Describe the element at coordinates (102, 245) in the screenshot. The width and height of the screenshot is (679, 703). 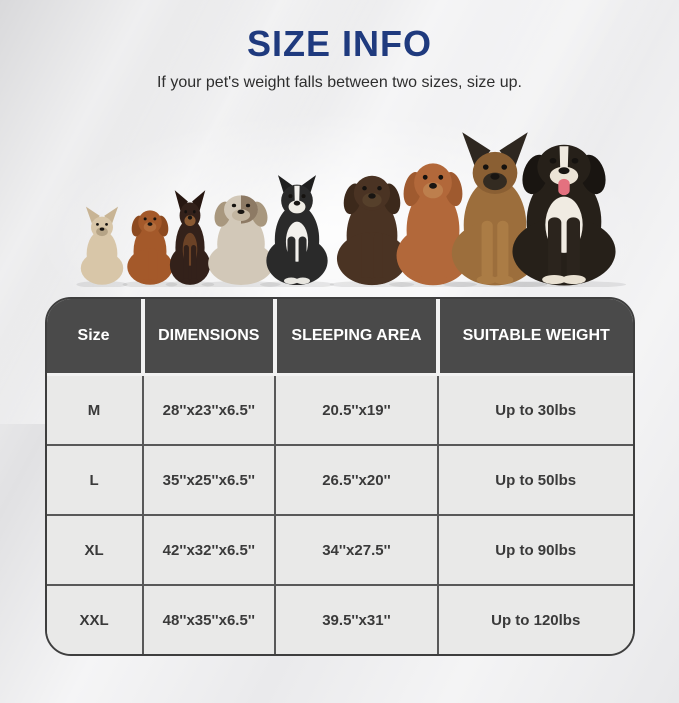
I see `dog-french-bulldog-icon` at that location.